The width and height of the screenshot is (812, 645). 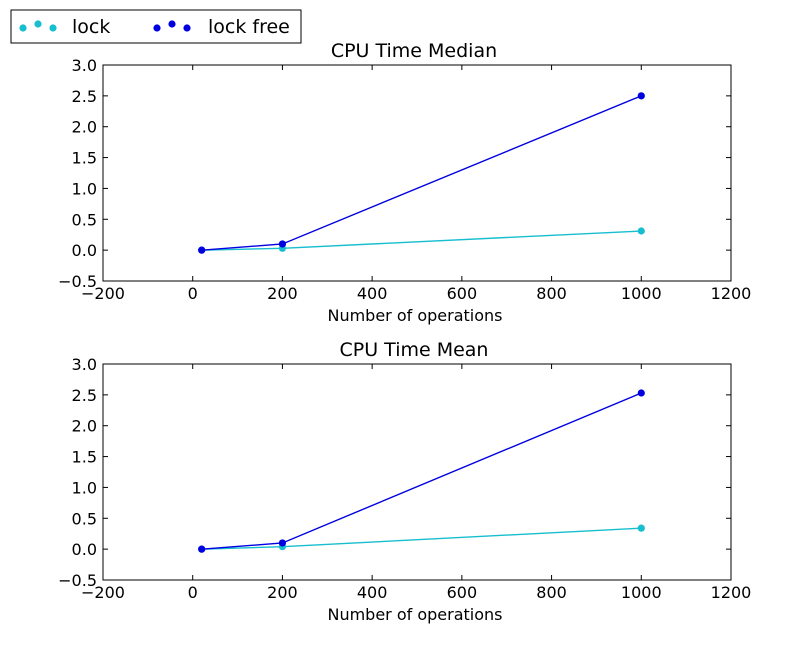 I want to click on legend-label: lock free, so click(x=249, y=27).